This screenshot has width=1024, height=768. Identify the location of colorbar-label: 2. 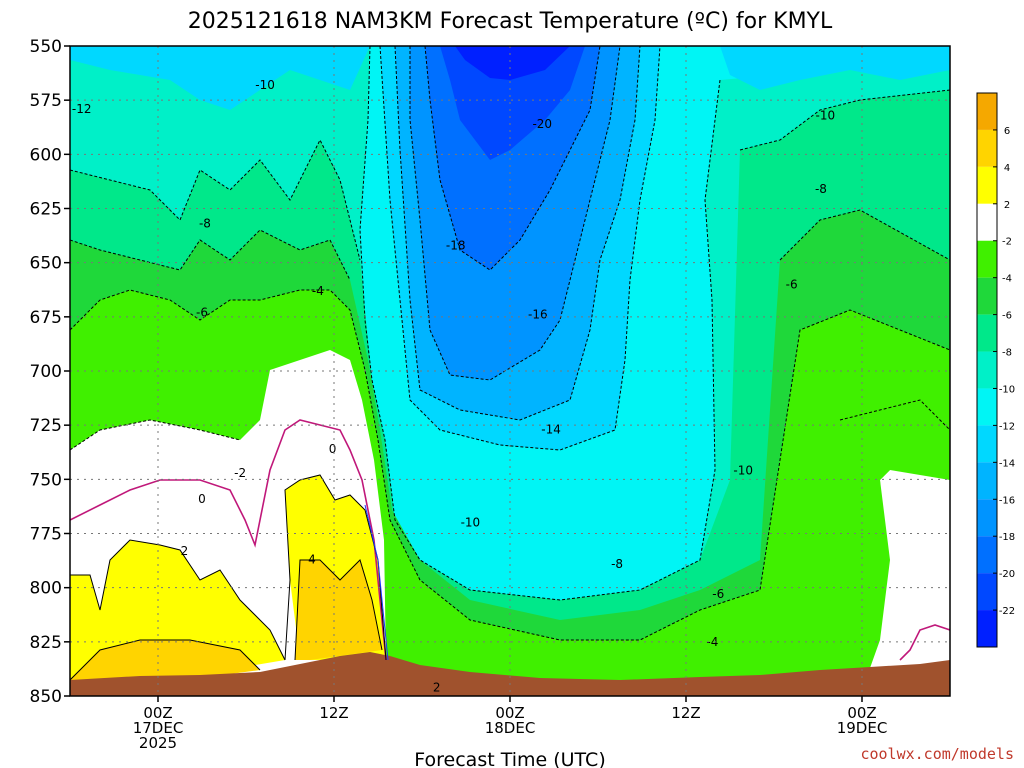
(1007, 205).